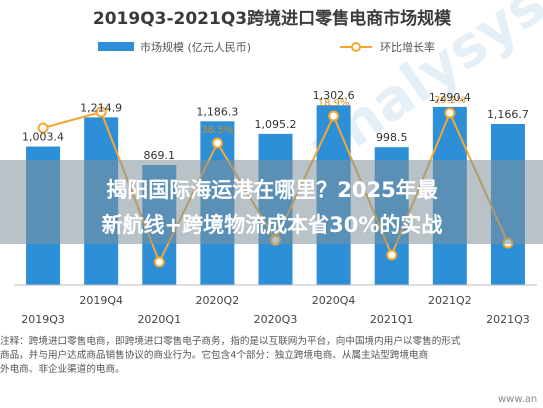 This screenshot has width=543, height=408. What do you see at coordinates (101, 300) in the screenshot?
I see `x-tick-label-2019Q4: 2019Q4` at bounding box center [101, 300].